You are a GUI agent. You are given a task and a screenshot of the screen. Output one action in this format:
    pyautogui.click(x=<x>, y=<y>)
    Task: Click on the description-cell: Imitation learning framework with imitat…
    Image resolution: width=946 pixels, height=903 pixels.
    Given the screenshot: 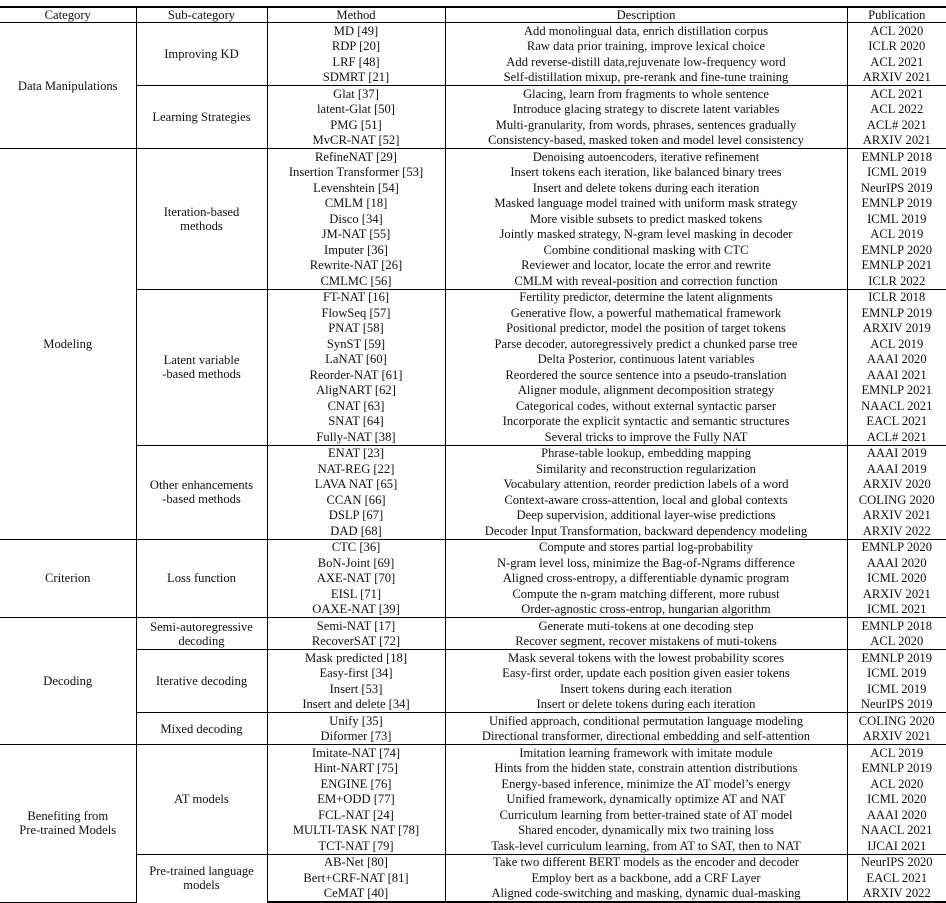 What is the action you would take?
    pyautogui.click(x=645, y=752)
    